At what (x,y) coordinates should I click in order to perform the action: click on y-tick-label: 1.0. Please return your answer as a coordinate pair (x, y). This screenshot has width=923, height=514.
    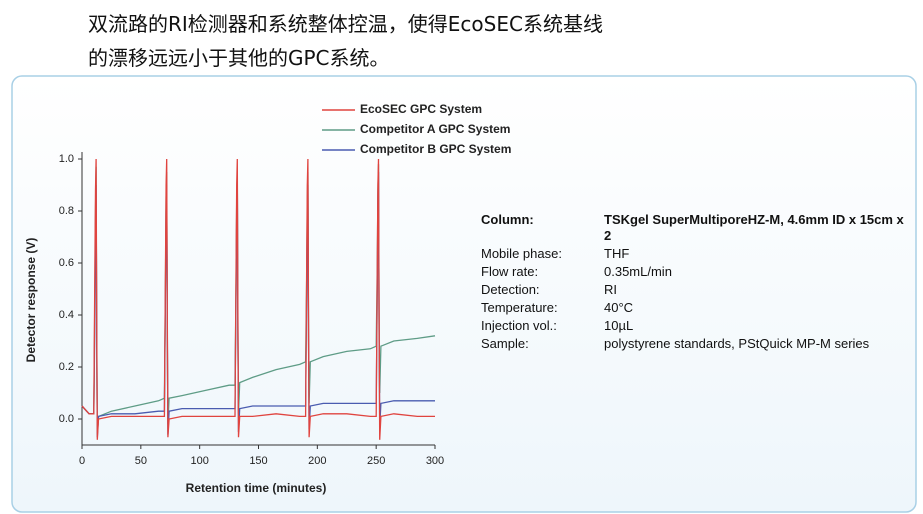
    Looking at the image, I should click on (66, 159).